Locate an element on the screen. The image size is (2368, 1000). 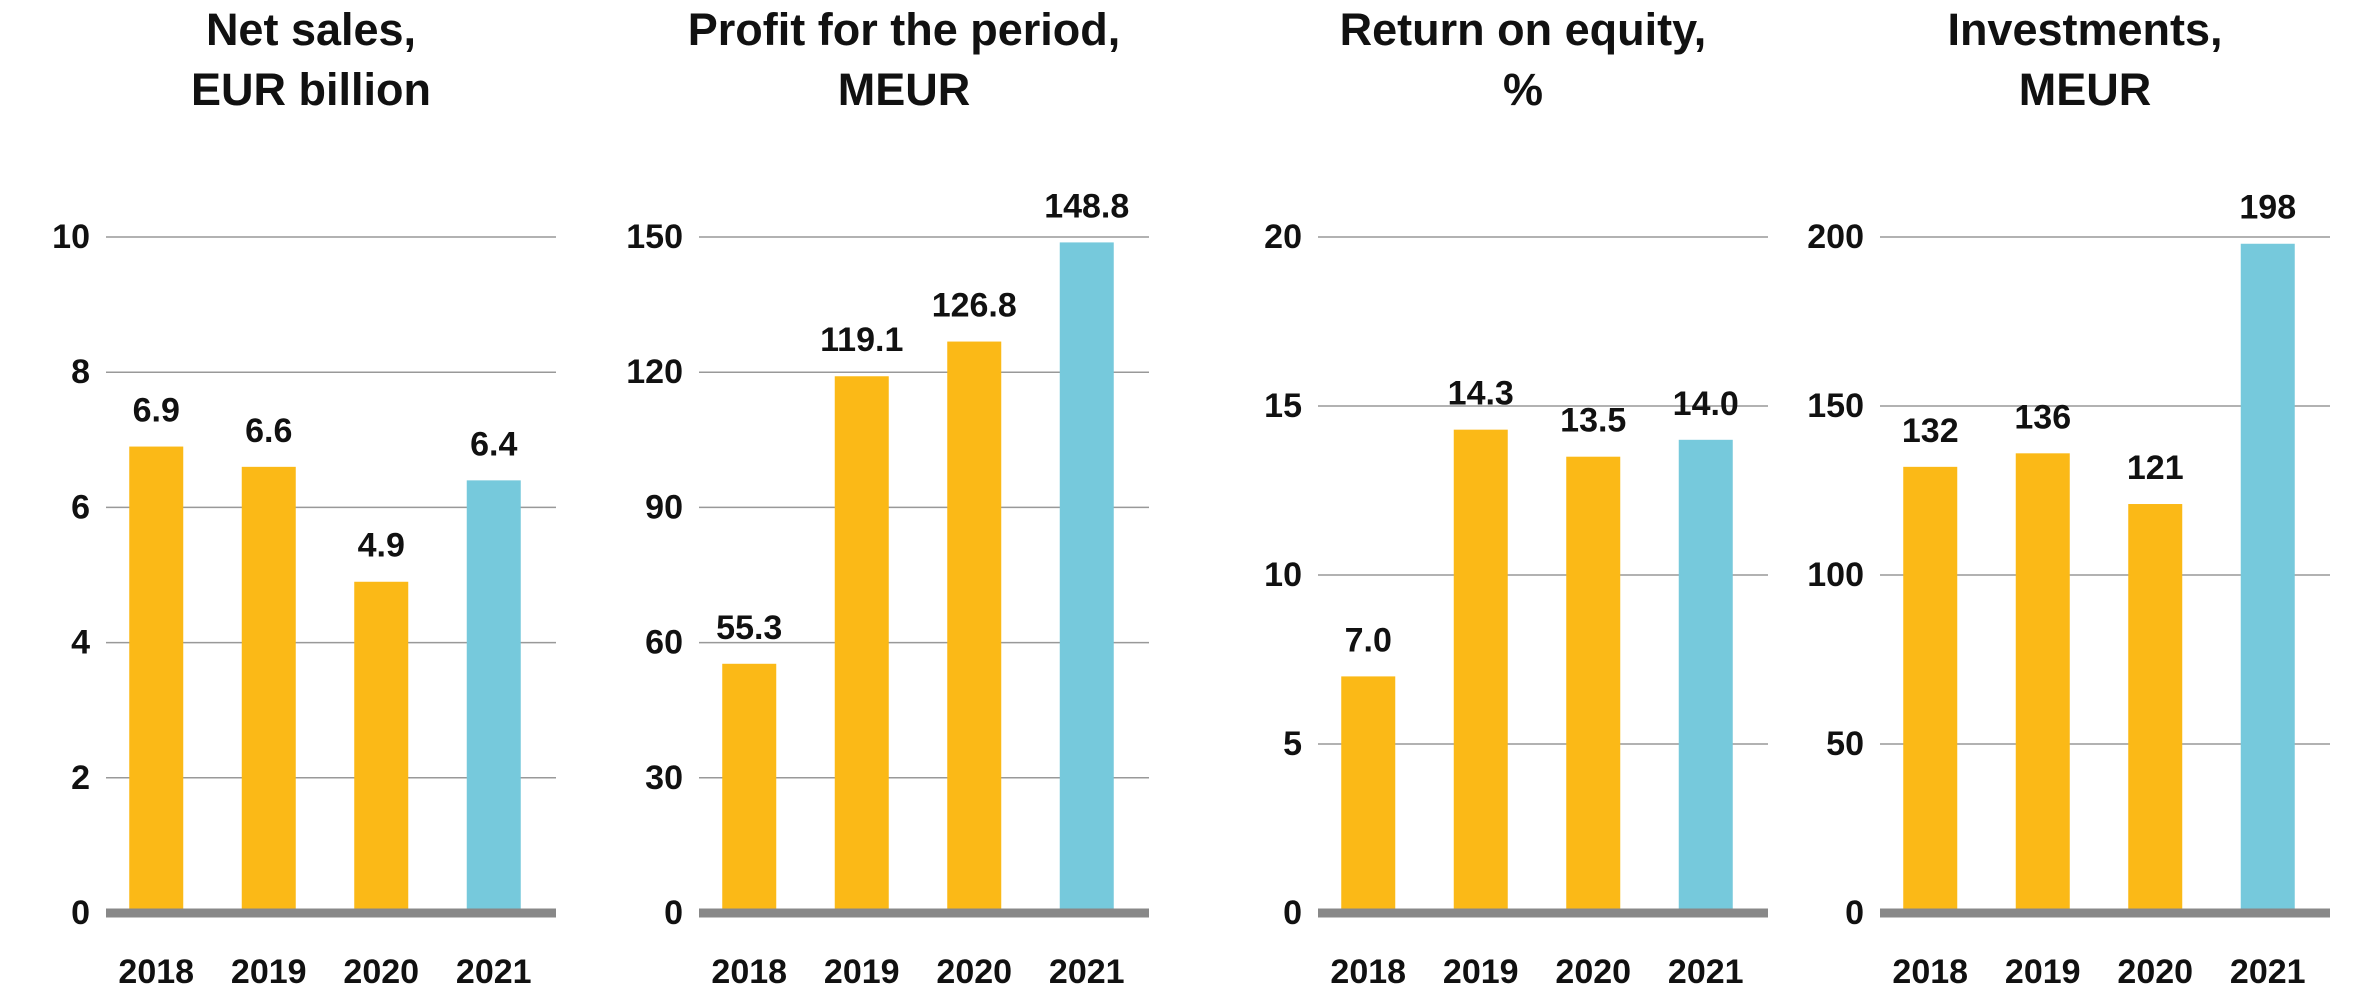
y-tick-label: 120 is located at coordinates (654, 372).